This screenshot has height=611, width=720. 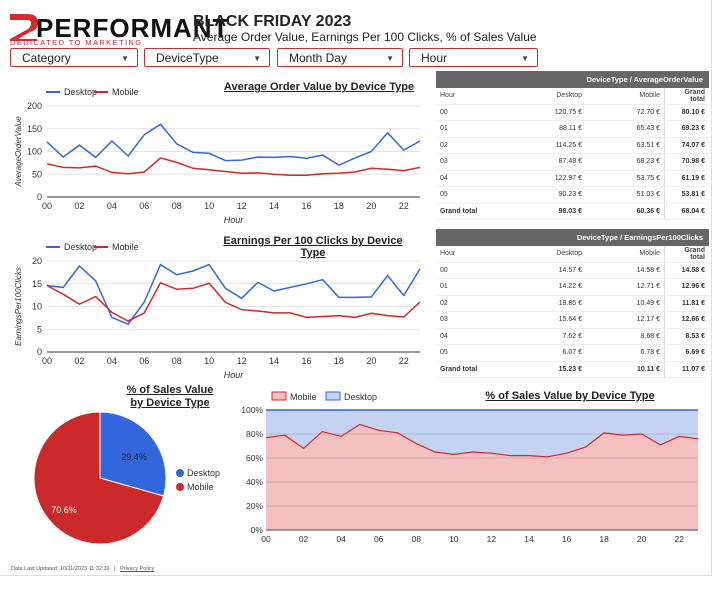 What do you see at coordinates (465, 211) in the screenshot?
I see `table-cell: Grand total` at bounding box center [465, 211].